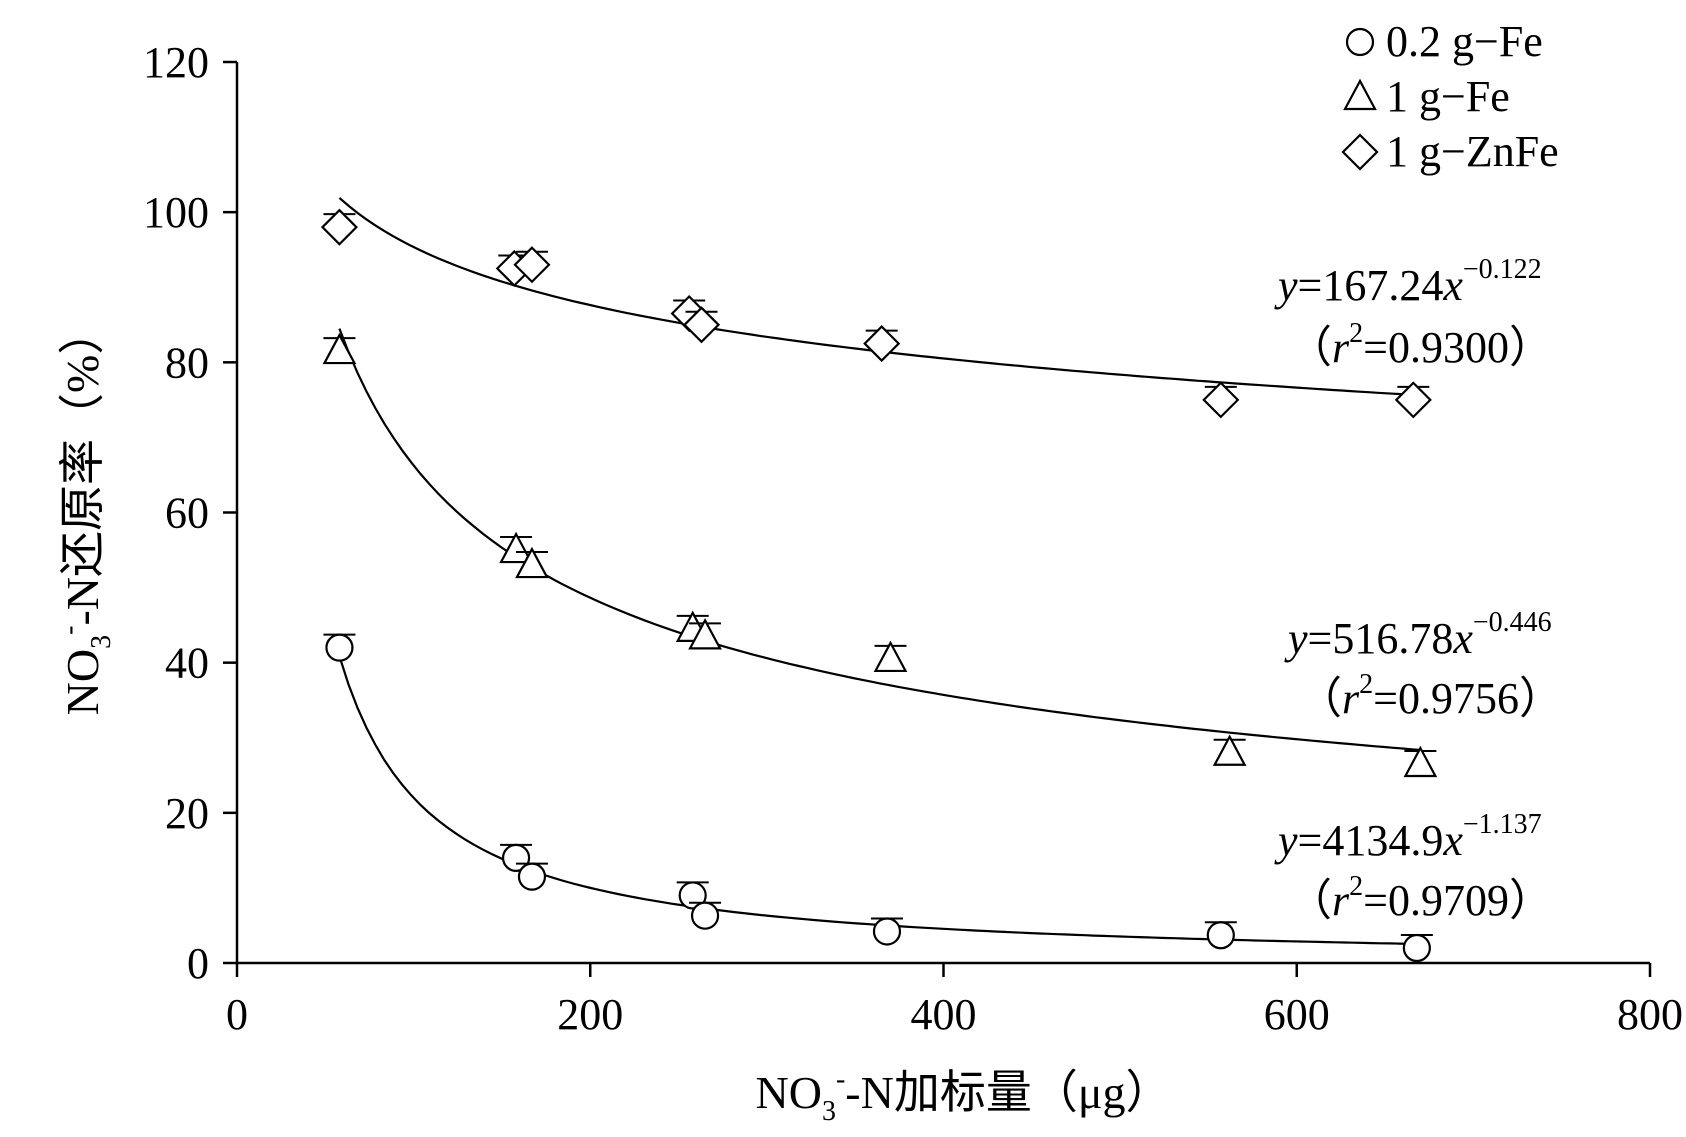 The width and height of the screenshot is (1686, 1137). I want to click on x-tick-label: 200, so click(590, 1014).